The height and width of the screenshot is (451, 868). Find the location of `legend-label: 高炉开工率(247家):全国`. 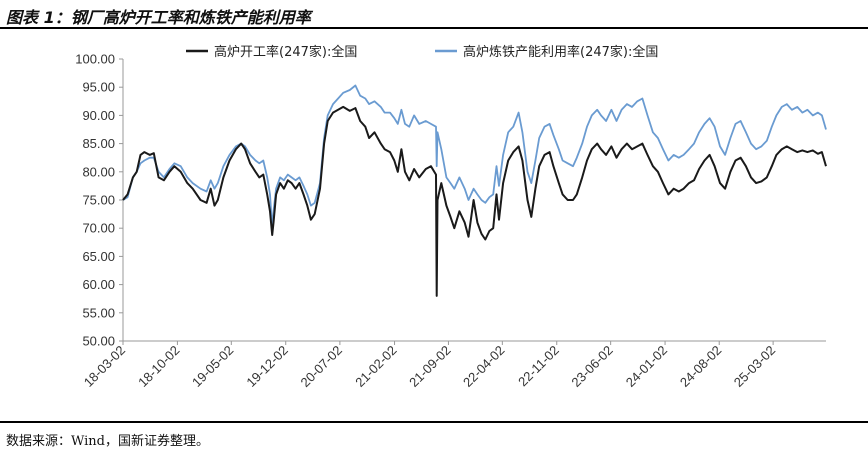

legend-label: 高炉开工率(247家):全国 is located at coordinates (285, 52).